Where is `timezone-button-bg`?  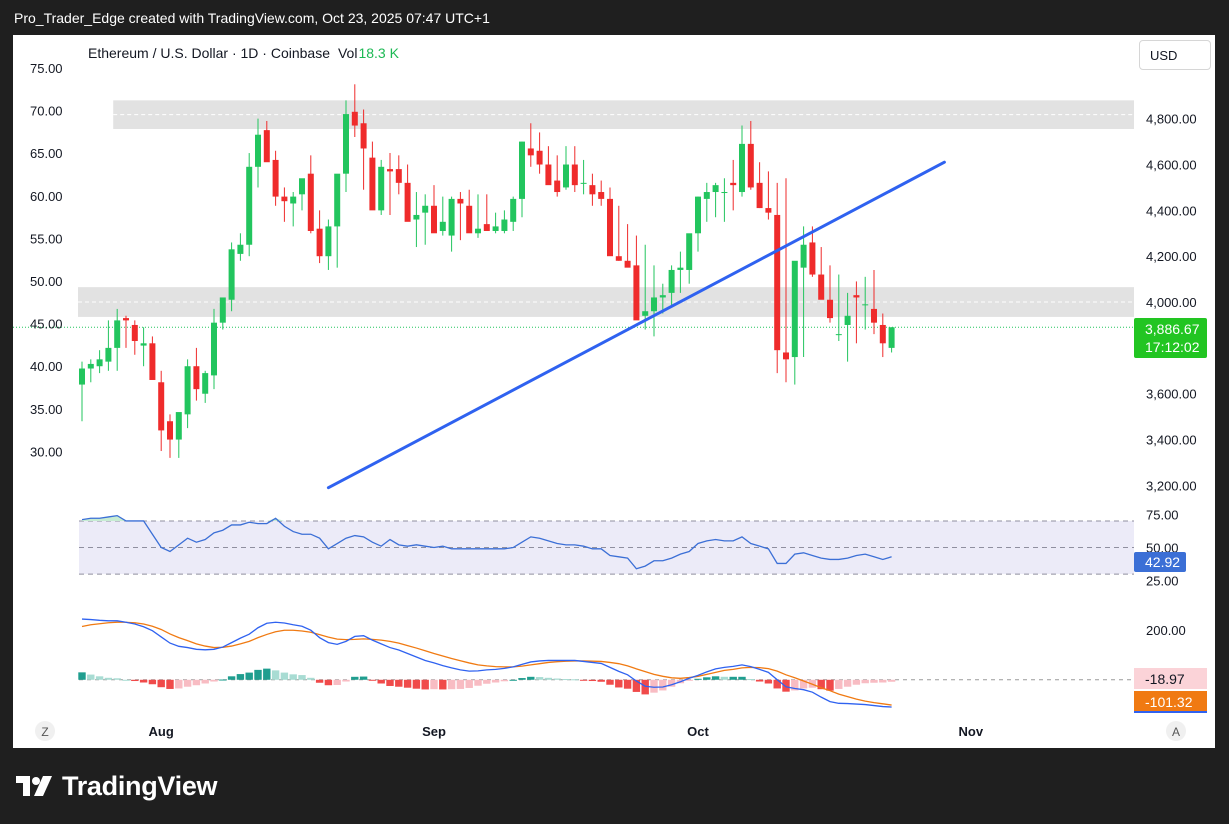 timezone-button-bg is located at coordinates (45, 731).